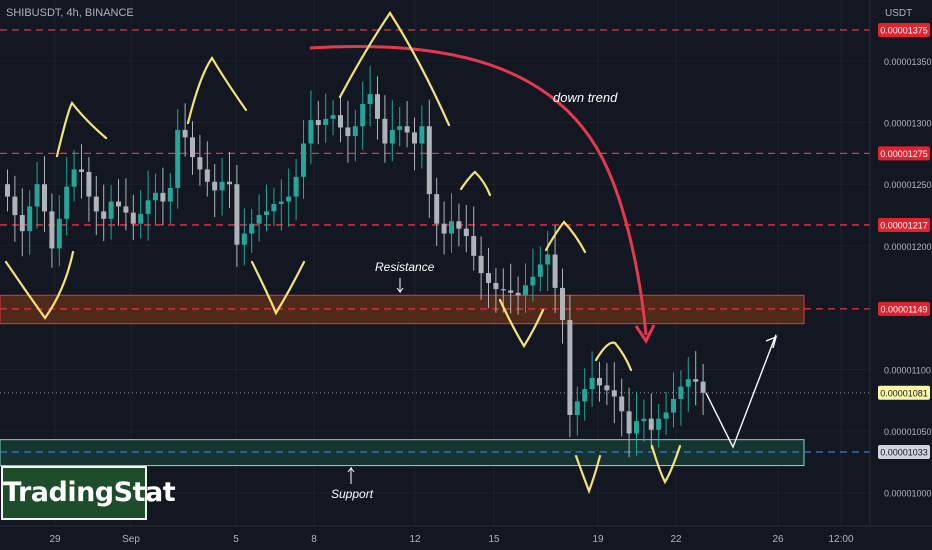 The image size is (932, 550). Describe the element at coordinates (88, 493) in the screenshot. I see `tradingstat-logo: TradingStat` at that location.